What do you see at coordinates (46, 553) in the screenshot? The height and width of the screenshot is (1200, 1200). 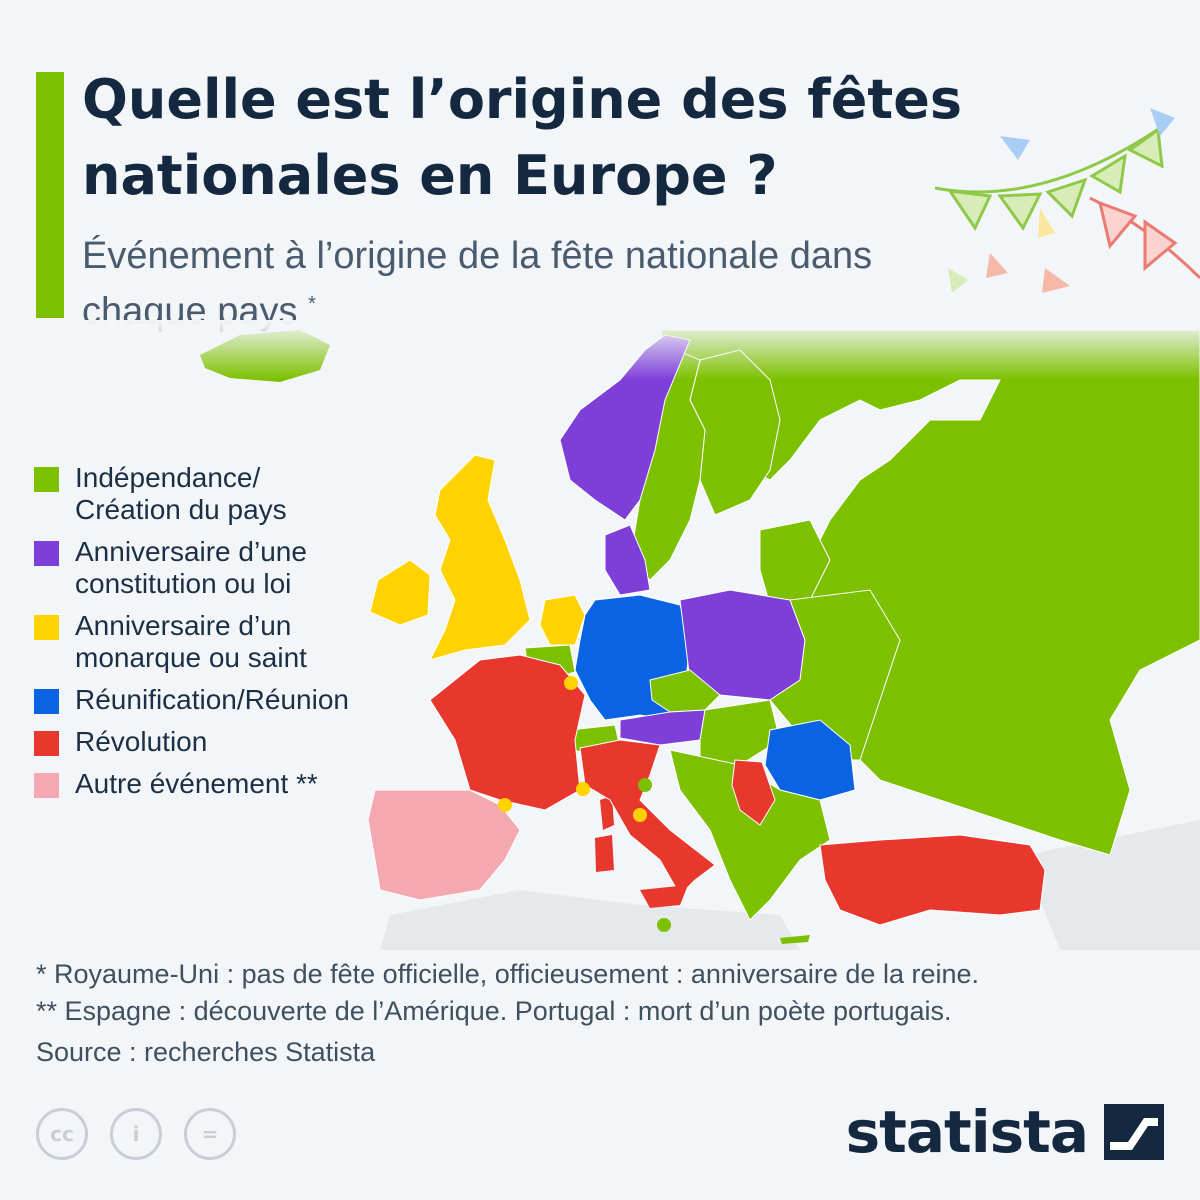 I see `legend-swatch-constitution` at bounding box center [46, 553].